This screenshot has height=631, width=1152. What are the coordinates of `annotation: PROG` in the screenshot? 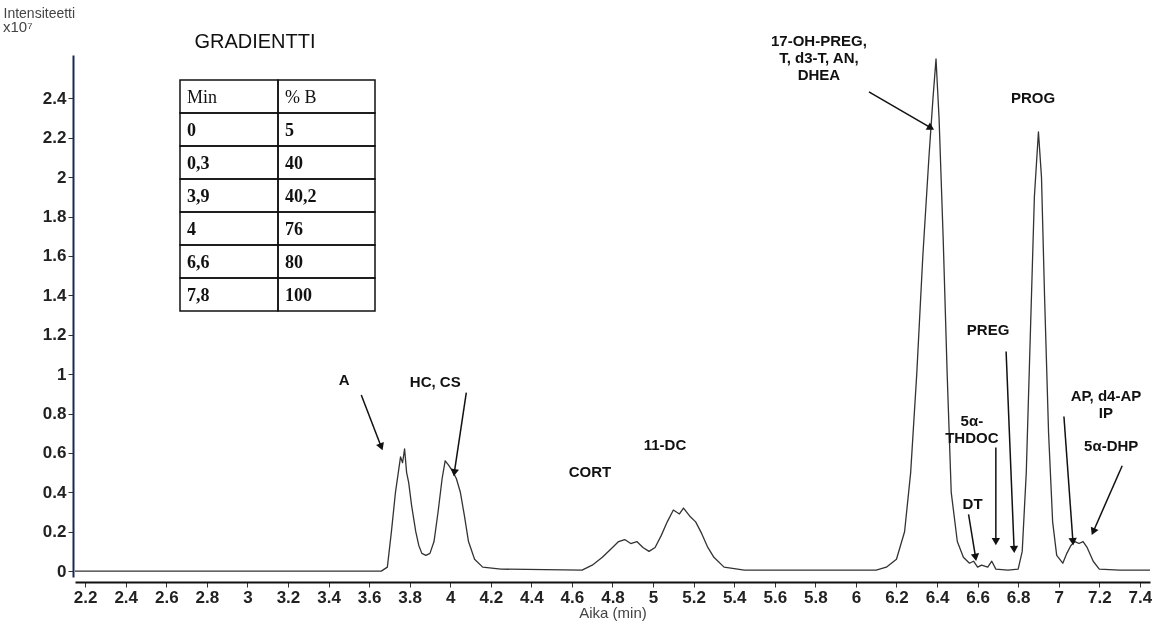 It's located at (1033, 97).